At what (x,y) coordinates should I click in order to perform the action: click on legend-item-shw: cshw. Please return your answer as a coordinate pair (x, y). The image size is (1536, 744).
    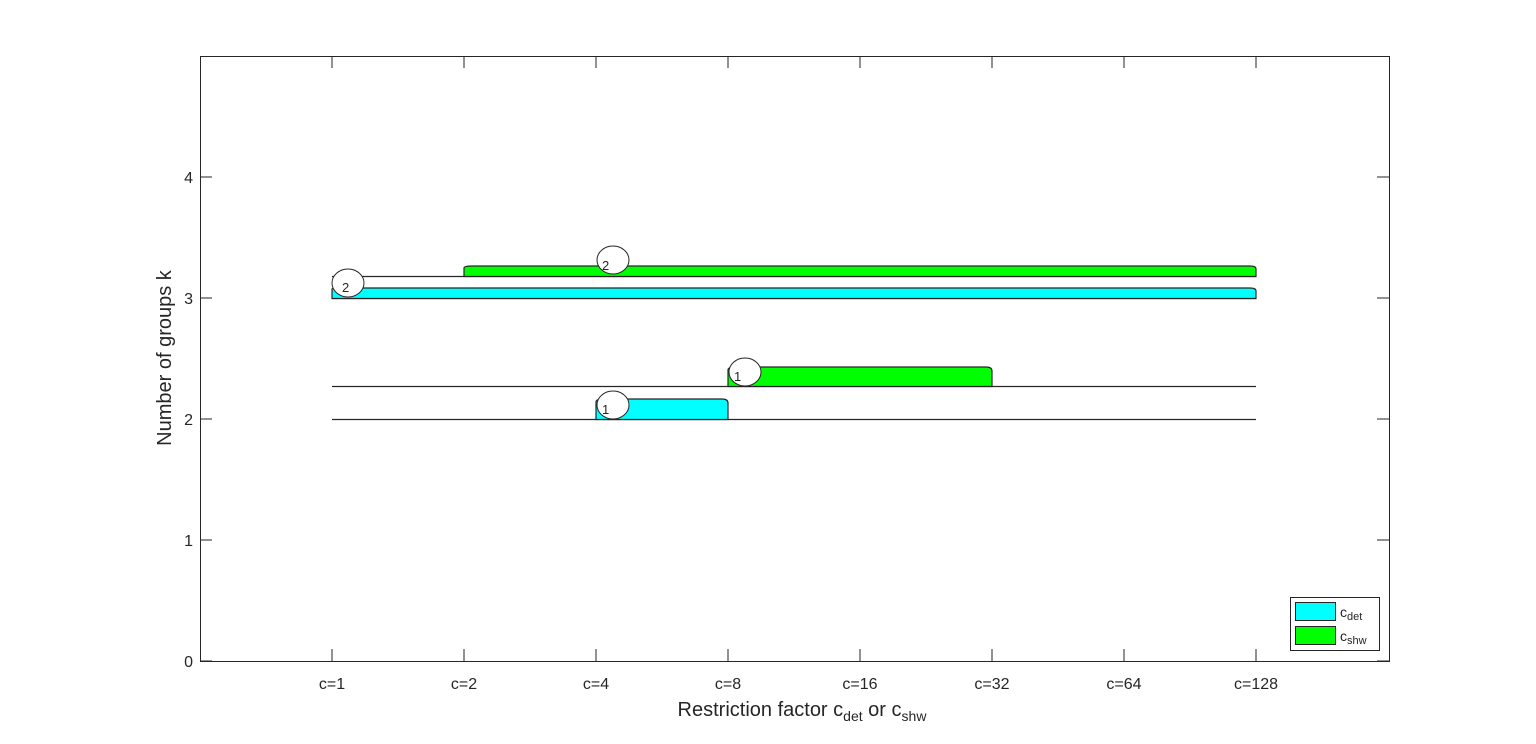
    Looking at the image, I should click on (1331, 636).